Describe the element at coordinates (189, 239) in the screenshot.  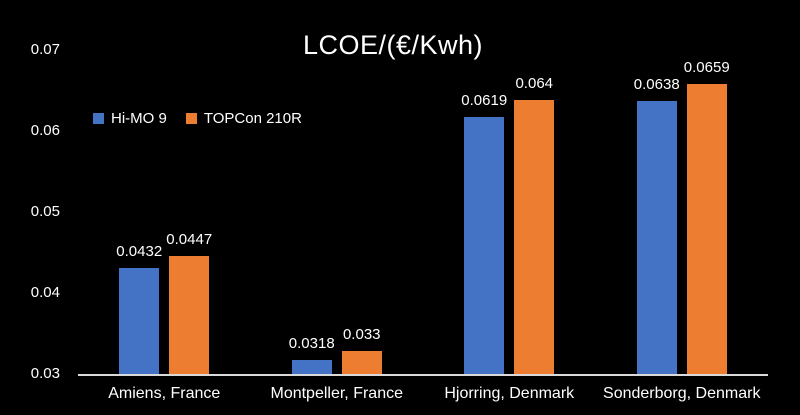
I see `bar-value-label: 0.0447` at that location.